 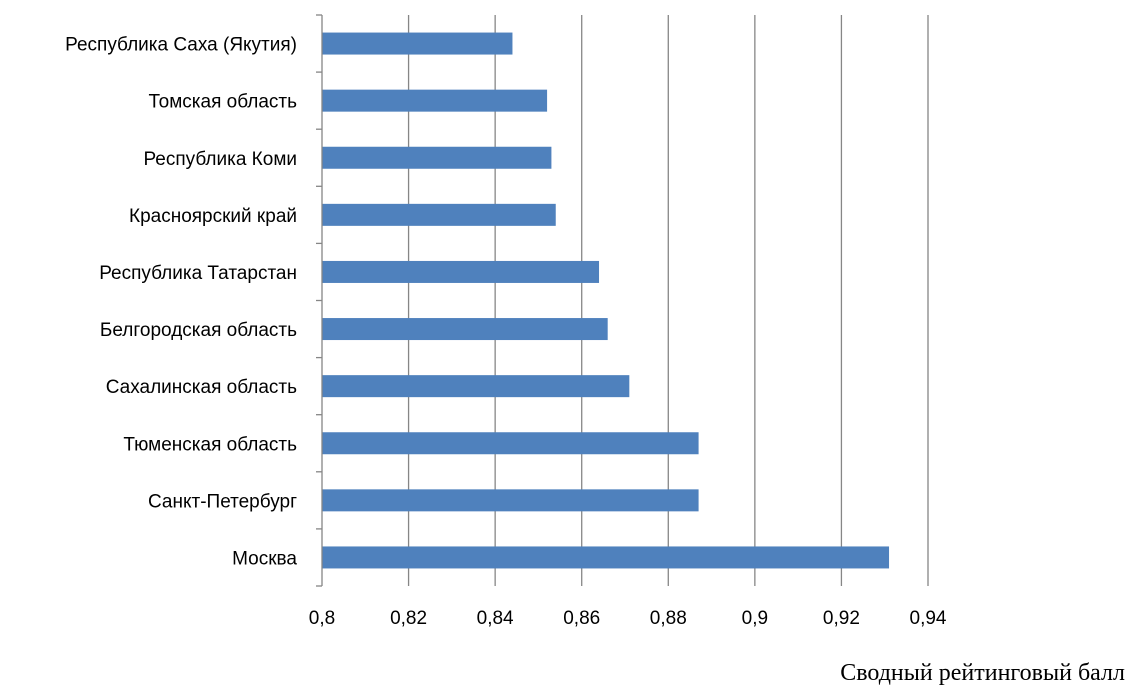 I want to click on category-label: Красноярский край, so click(x=213, y=216).